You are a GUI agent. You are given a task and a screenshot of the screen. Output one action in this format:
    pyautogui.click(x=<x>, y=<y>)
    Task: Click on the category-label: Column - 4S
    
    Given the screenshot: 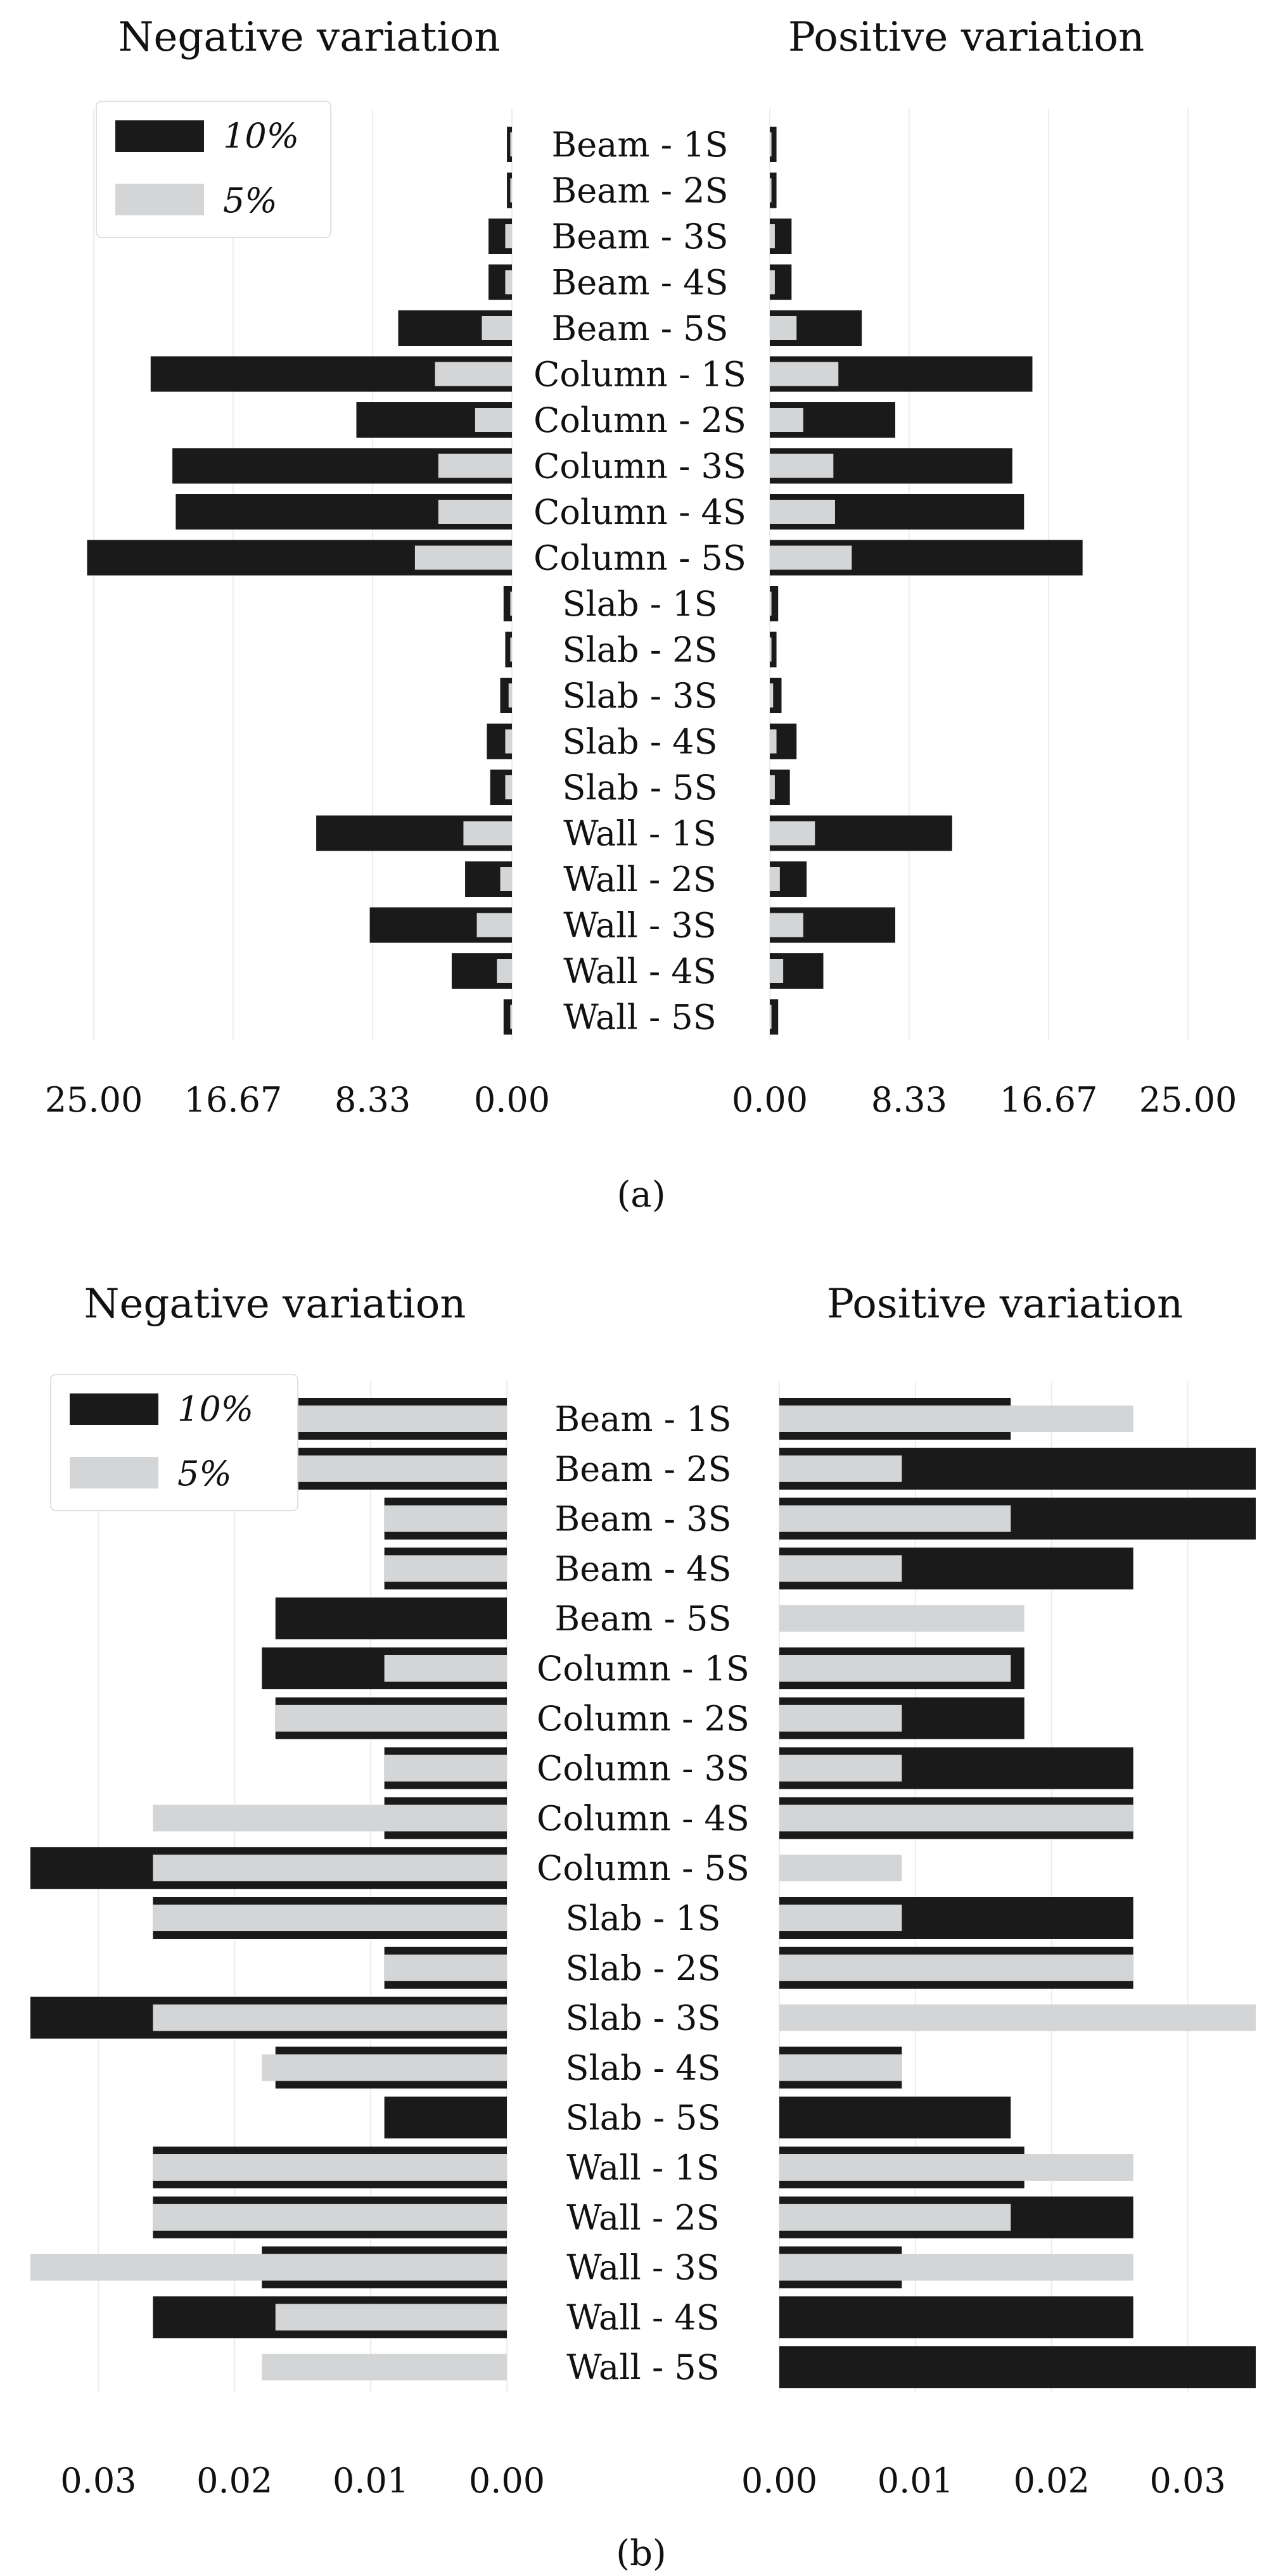 What is the action you would take?
    pyautogui.click(x=639, y=512)
    